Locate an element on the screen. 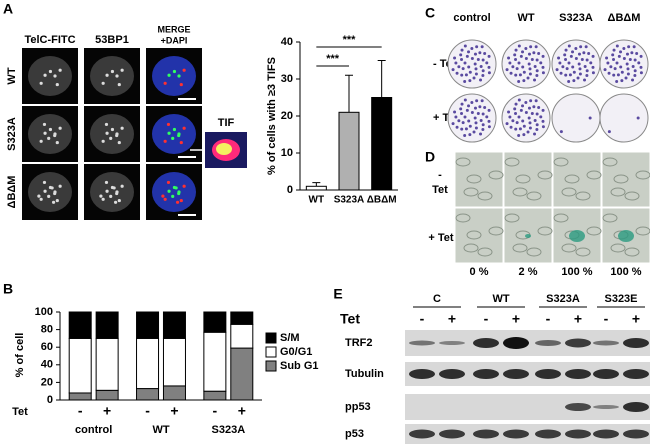  plate is located at coordinates (576, 118).